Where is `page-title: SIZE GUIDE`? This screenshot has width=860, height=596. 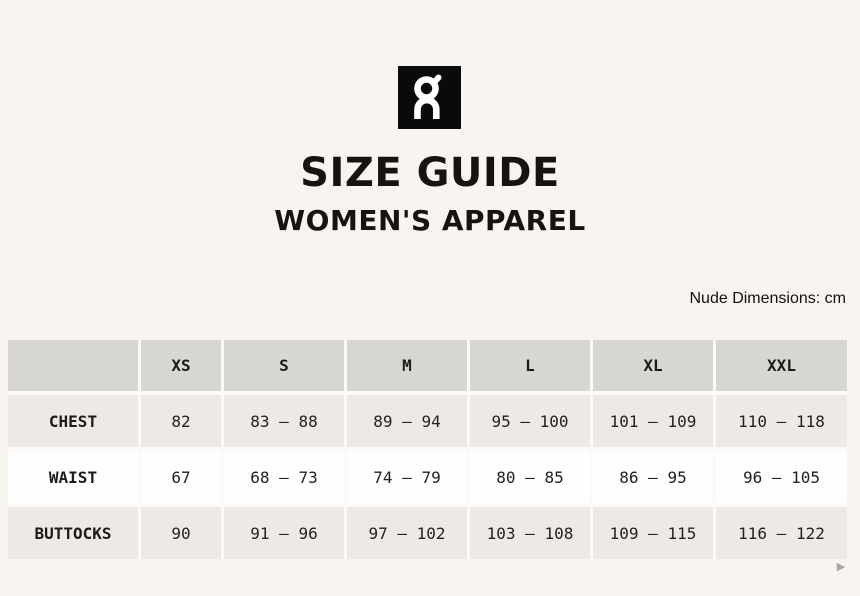 page-title: SIZE GUIDE is located at coordinates (430, 173).